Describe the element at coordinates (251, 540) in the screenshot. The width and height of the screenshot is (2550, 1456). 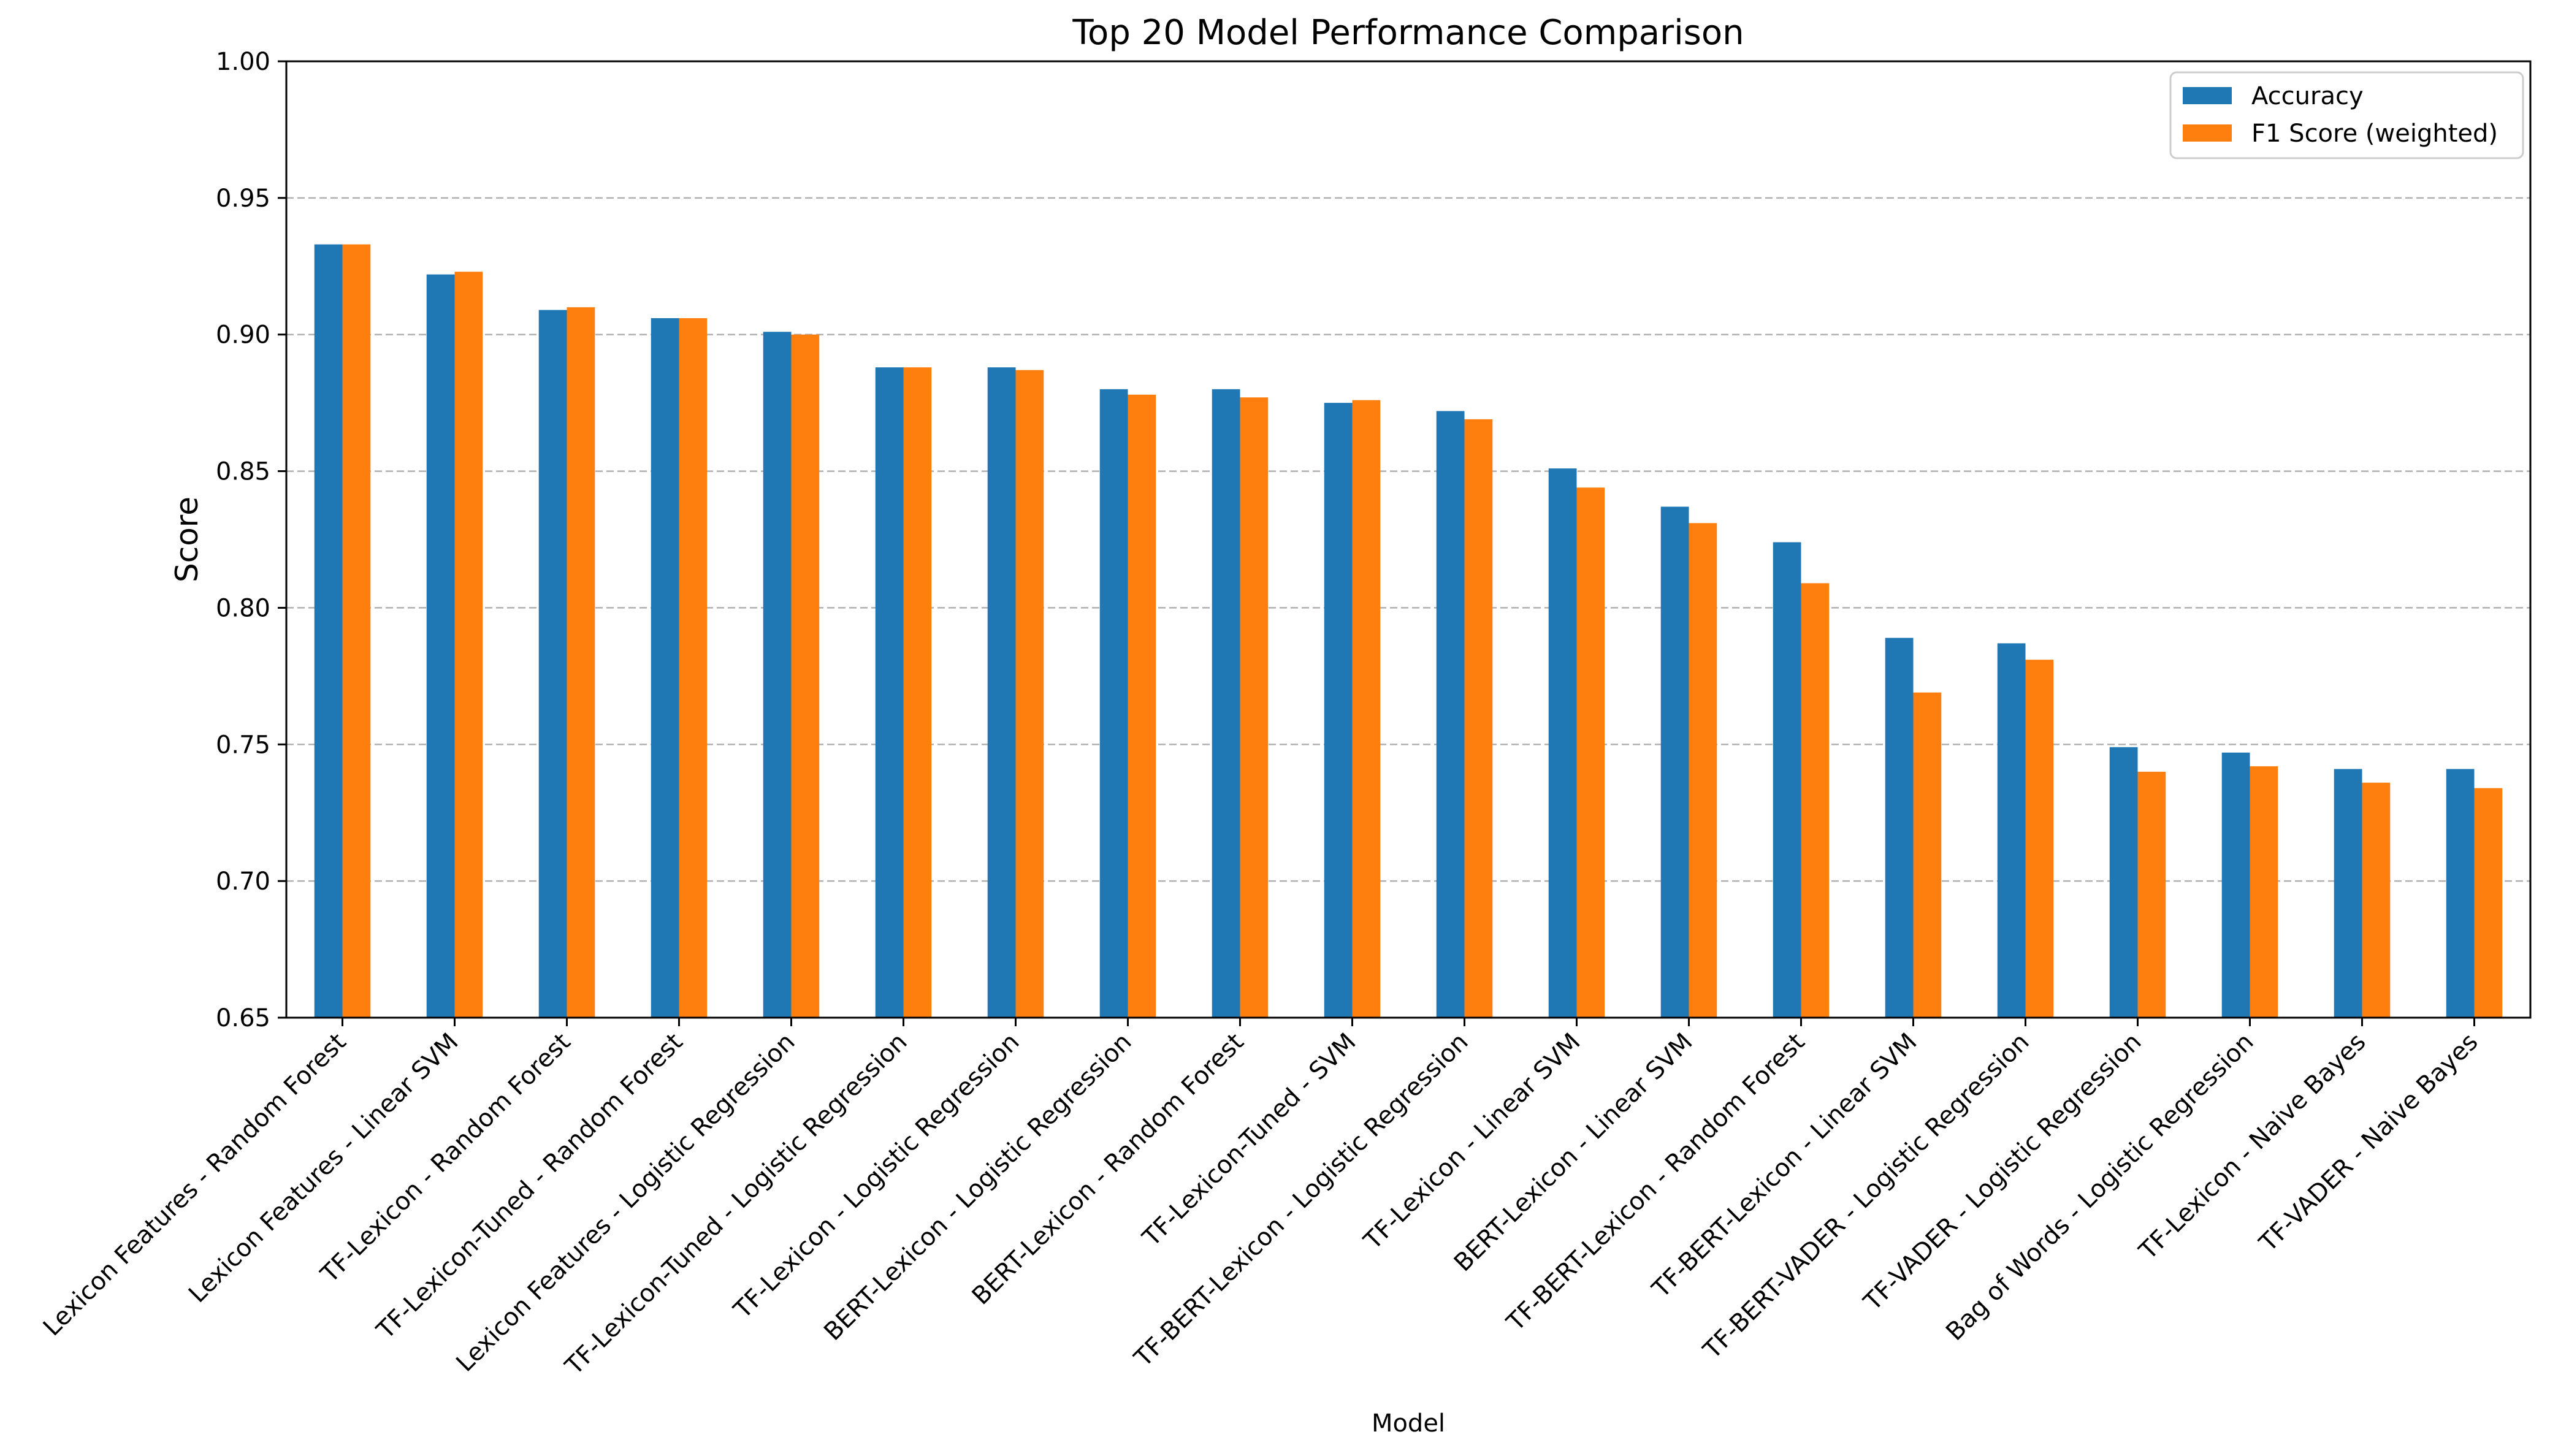
I see `y-axis: 0.65 0.70 0.75 0.80 0.85 0.90 0.95 1.00` at that location.